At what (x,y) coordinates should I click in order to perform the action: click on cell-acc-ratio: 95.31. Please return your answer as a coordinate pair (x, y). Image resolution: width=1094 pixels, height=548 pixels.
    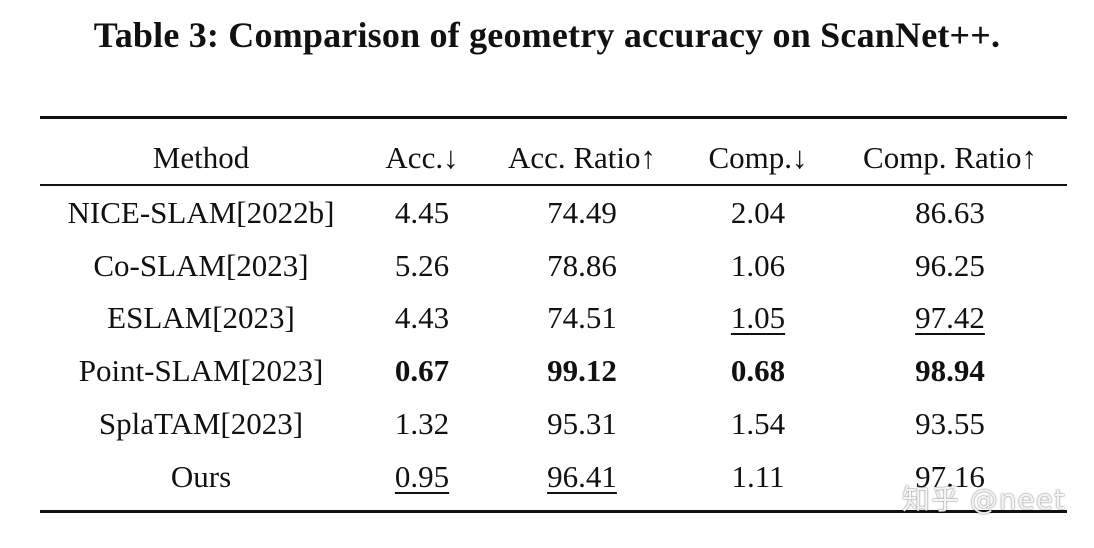
    Looking at the image, I should click on (582, 424).